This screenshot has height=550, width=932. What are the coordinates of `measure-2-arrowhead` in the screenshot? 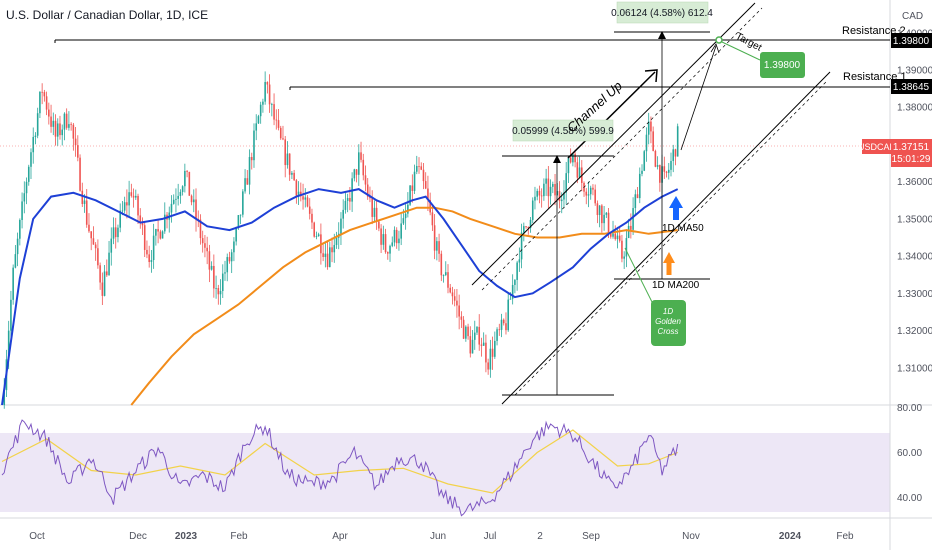 It's located at (662, 35).